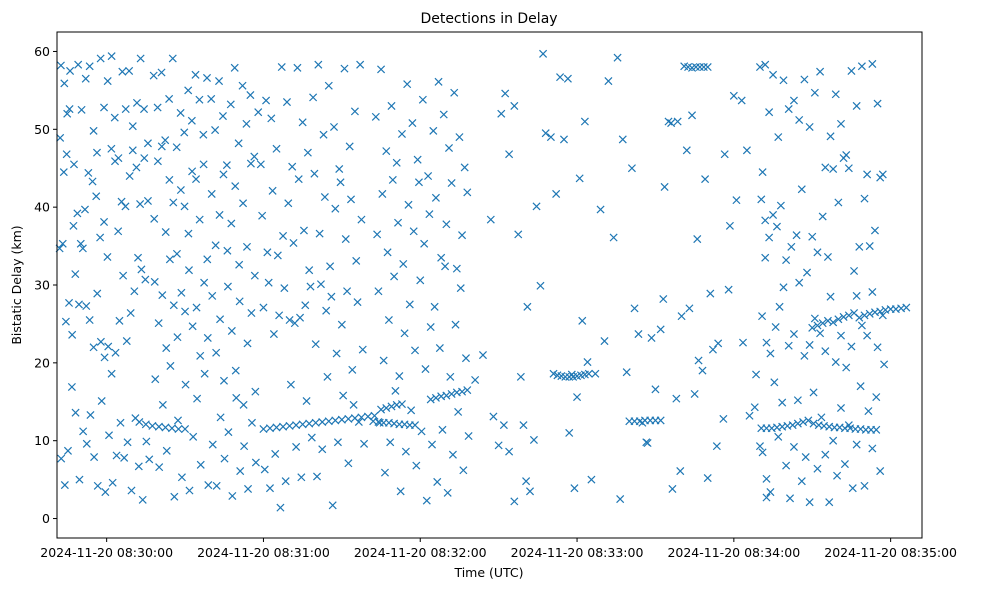 The width and height of the screenshot is (988, 590). What do you see at coordinates (263, 552) in the screenshot?
I see `x-tick-label: 2024-11-20 08:31:00` at bounding box center [263, 552].